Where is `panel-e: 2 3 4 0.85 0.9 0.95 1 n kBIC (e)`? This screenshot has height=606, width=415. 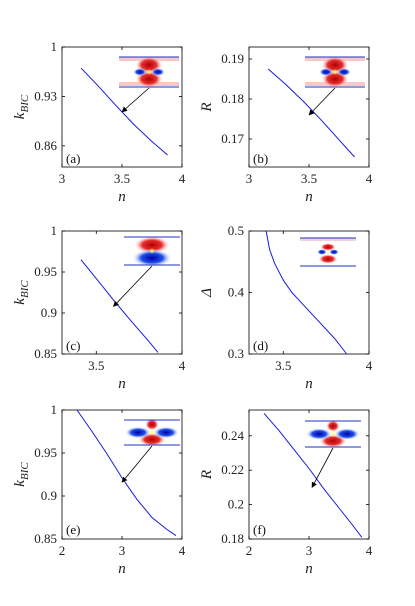 panel-e: 2 3 4 0.85 0.9 0.95 1 n kBIC (e) is located at coordinates (99, 489).